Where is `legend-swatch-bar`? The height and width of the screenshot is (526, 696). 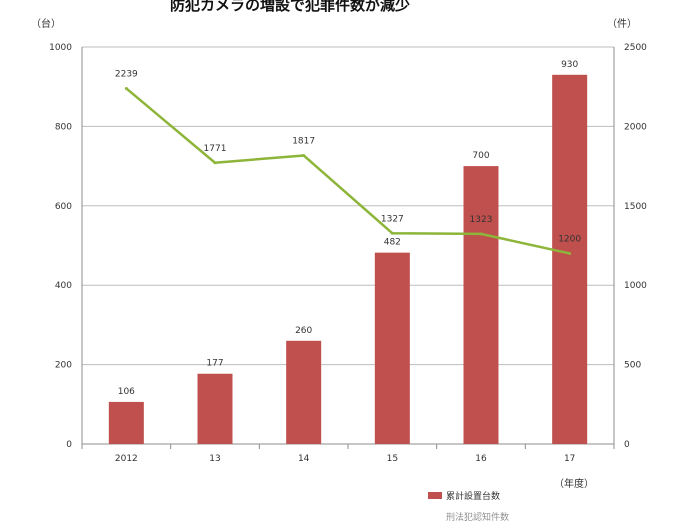 legend-swatch-bar is located at coordinates (435, 495).